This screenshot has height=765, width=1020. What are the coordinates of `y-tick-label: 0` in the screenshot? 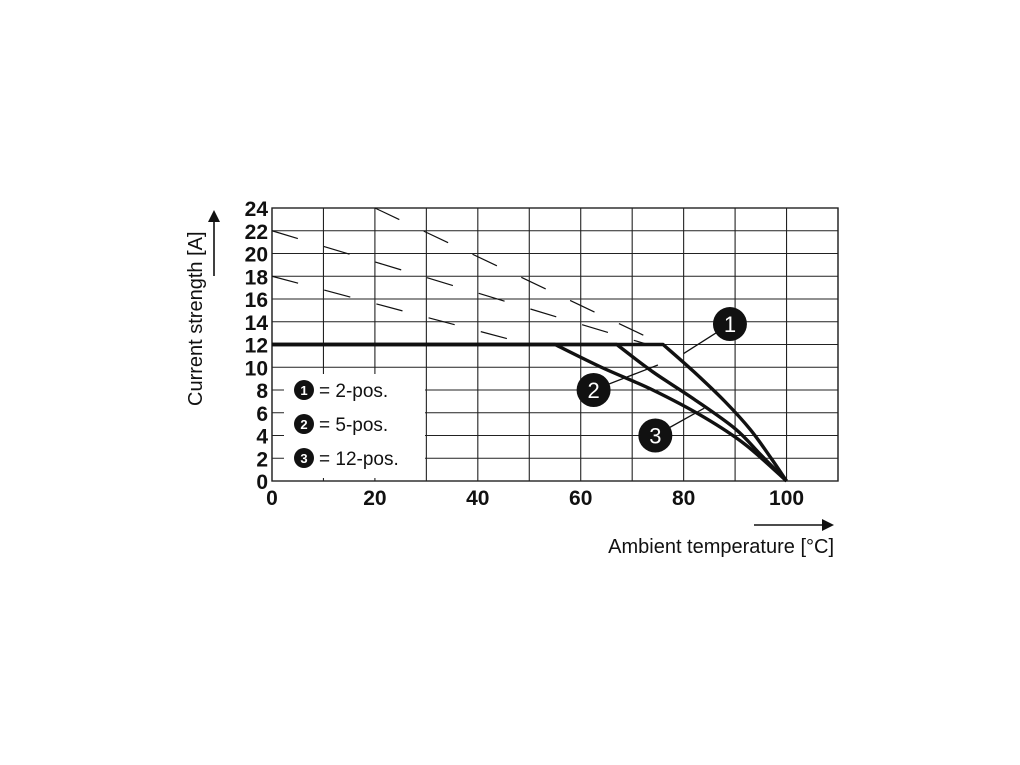 It's located at (262, 482).